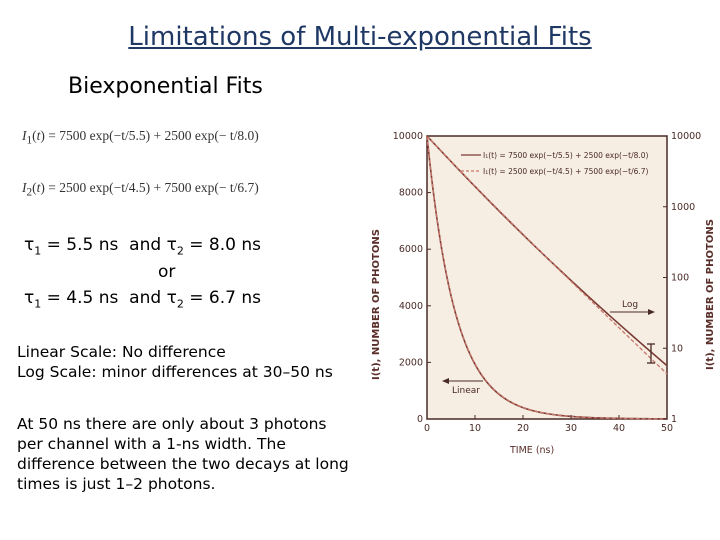 This screenshot has height=540, width=720. Describe the element at coordinates (619, 428) in the screenshot. I see `x-tick-label: 40` at that location.